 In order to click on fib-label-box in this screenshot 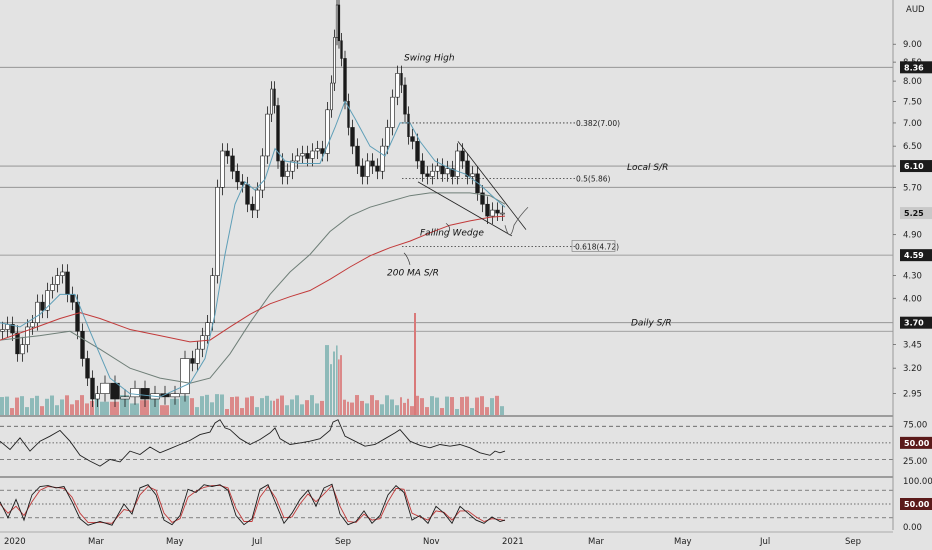, I will do `click(593, 246)`.